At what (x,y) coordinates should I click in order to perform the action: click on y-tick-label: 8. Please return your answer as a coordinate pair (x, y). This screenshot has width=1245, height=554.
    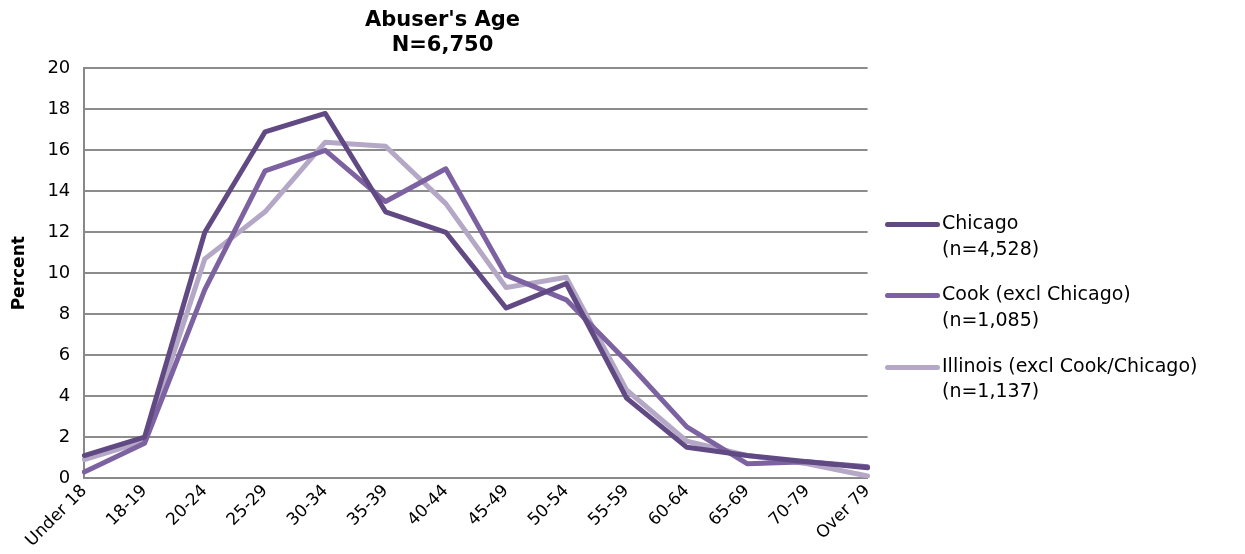
    Looking at the image, I should click on (64, 312).